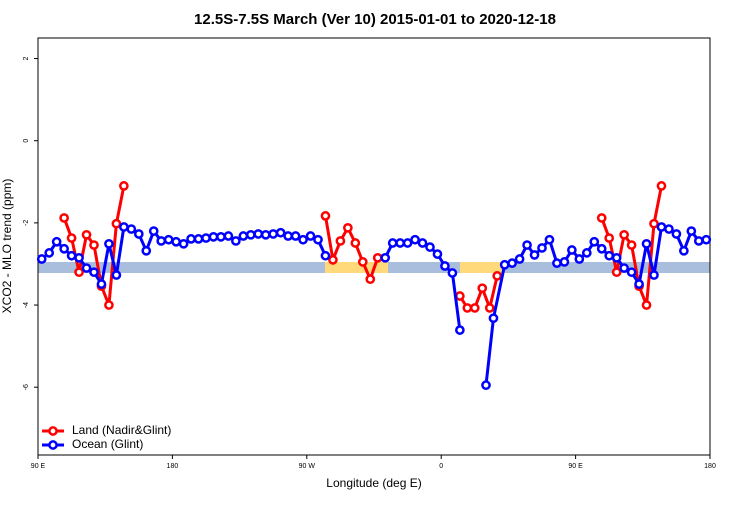 The height and width of the screenshot is (505, 750). I want to click on land-band, so click(482, 267).